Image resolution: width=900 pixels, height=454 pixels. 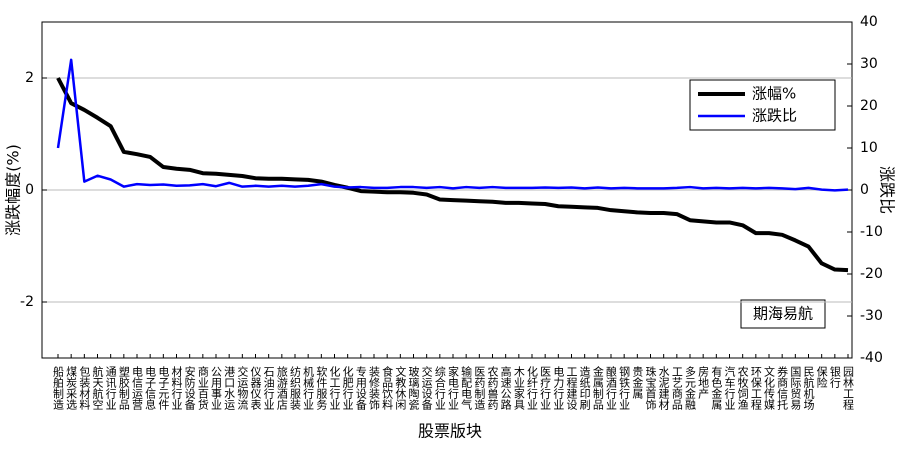 What do you see at coordinates (650, 387) in the screenshot?
I see `x-tick-label: 珠宝首饰` at bounding box center [650, 387].